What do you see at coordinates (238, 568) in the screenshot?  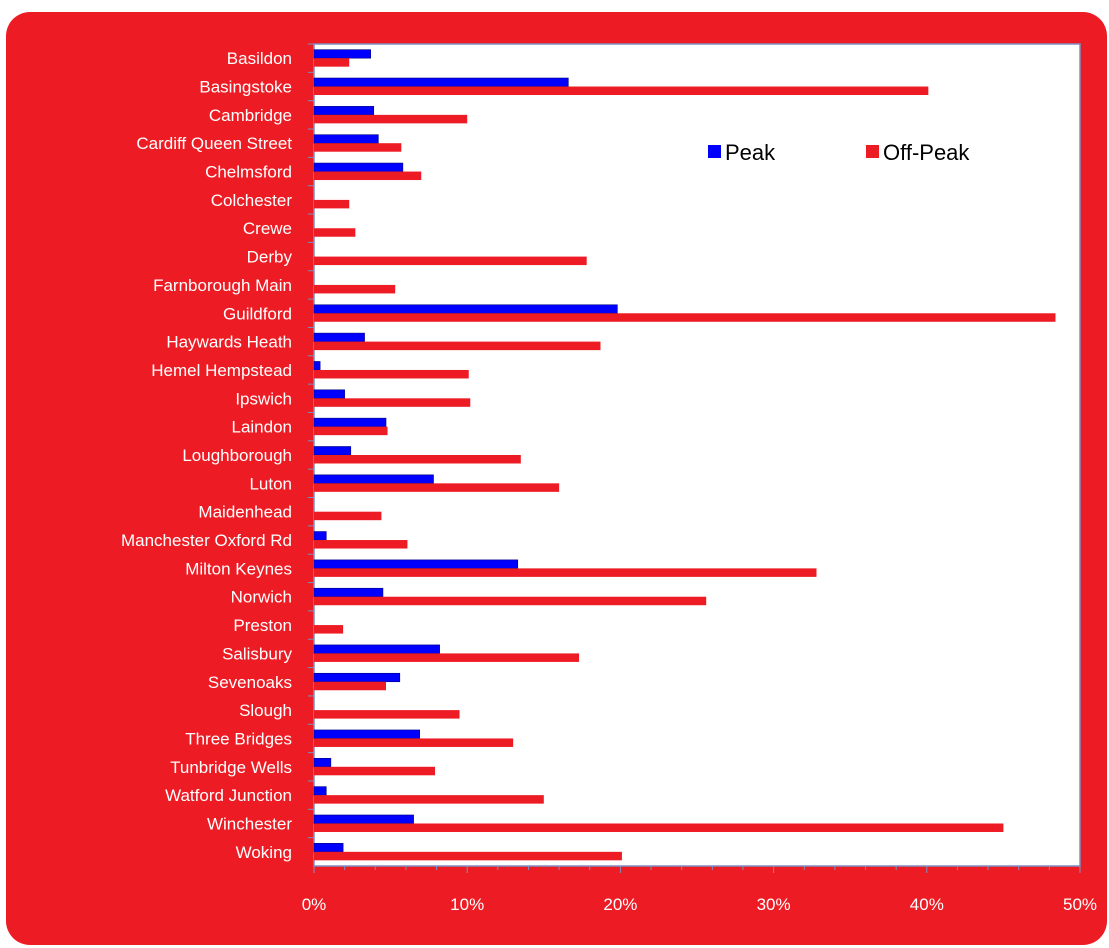 I see `category-label-milton-keynes: Milton Keynes` at bounding box center [238, 568].